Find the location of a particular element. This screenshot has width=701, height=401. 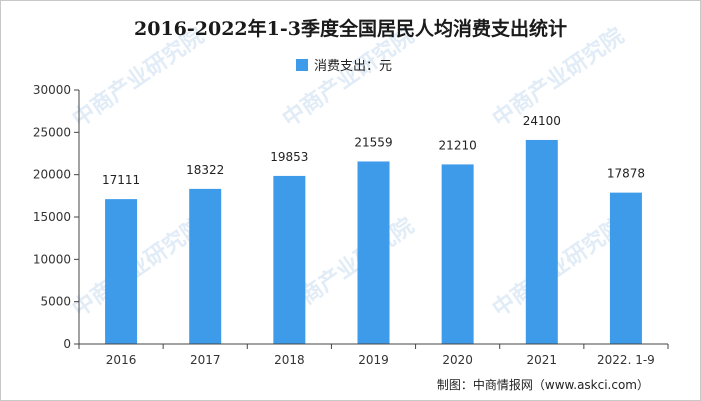

y-tick-label: 25000 is located at coordinates (52, 132).